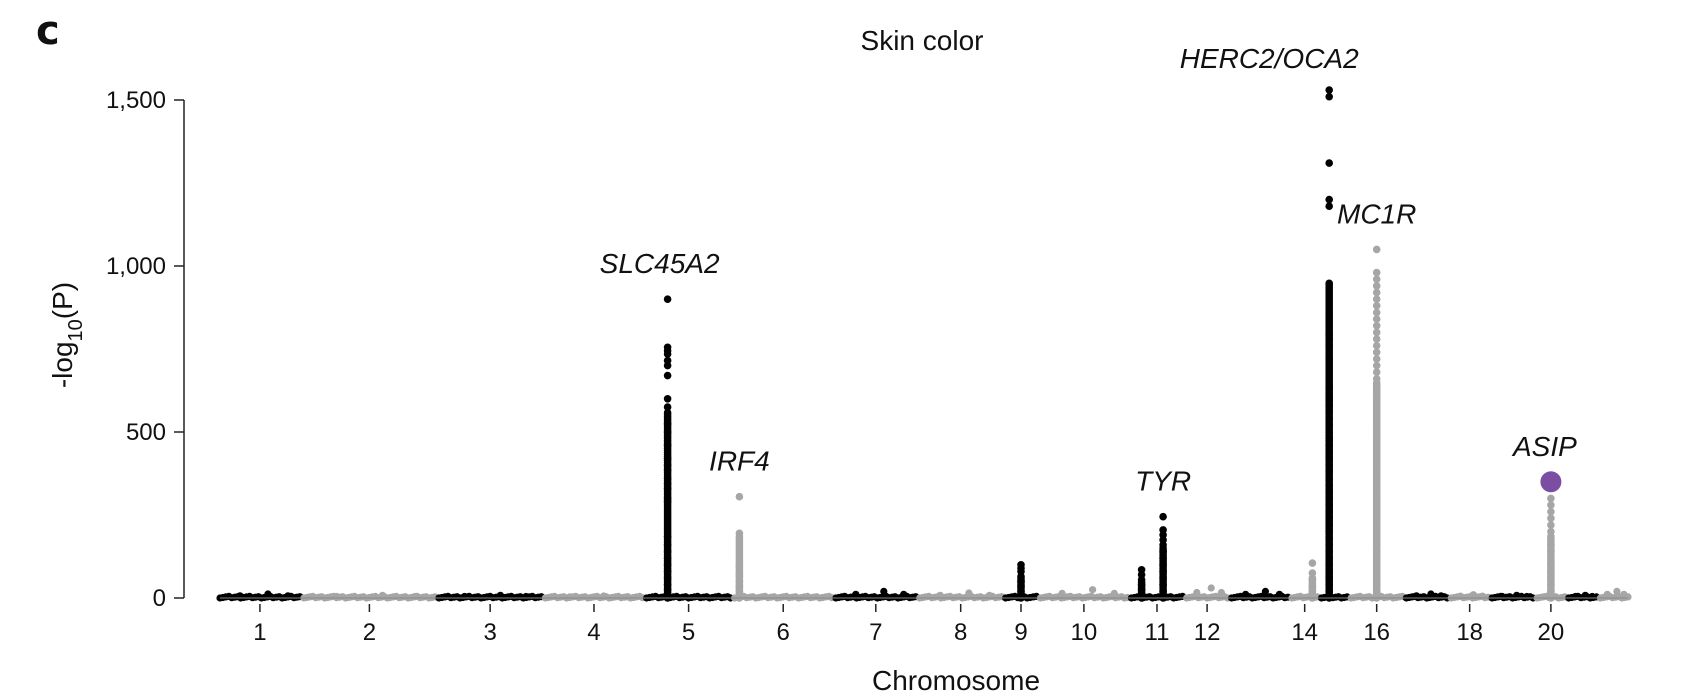 Image resolution: width=1700 pixels, height=694 pixels. Describe the element at coordinates (1551, 482) in the screenshot. I see `lead-snp-highlight` at that location.